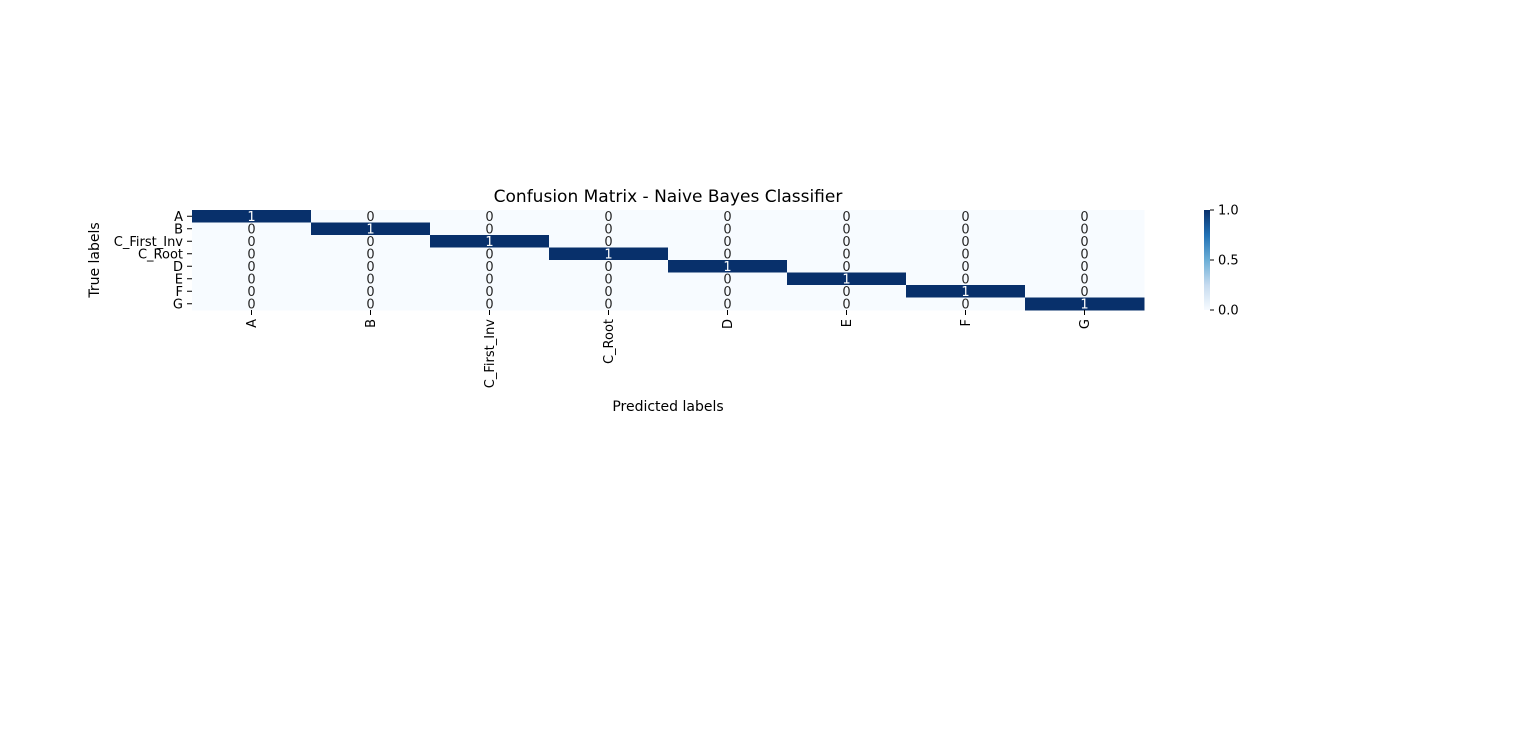 This screenshot has height=754, width=1536. Describe the element at coordinates (178, 267) in the screenshot. I see `y-tick-label: D` at that location.